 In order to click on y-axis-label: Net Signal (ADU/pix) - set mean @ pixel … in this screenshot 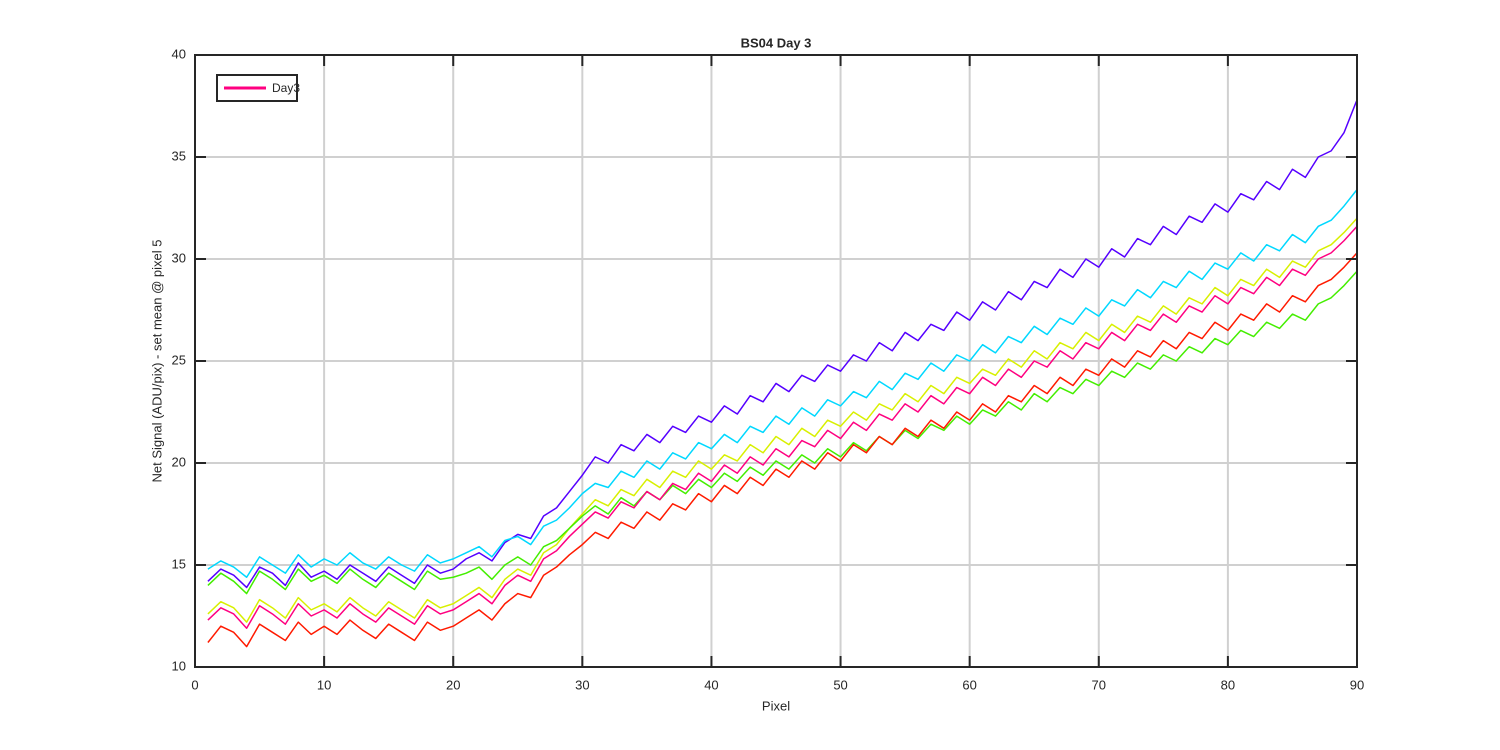, I will do `click(156, 361)`.